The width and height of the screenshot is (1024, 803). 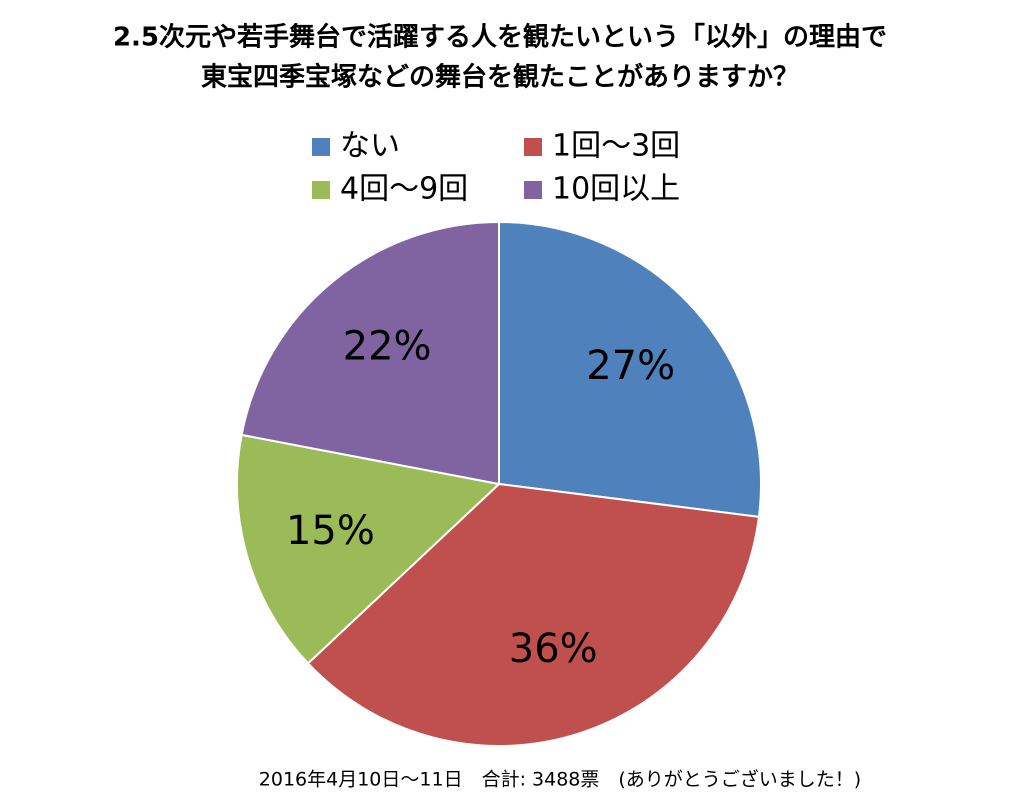 I want to click on legend-label: ない, so click(x=370, y=146).